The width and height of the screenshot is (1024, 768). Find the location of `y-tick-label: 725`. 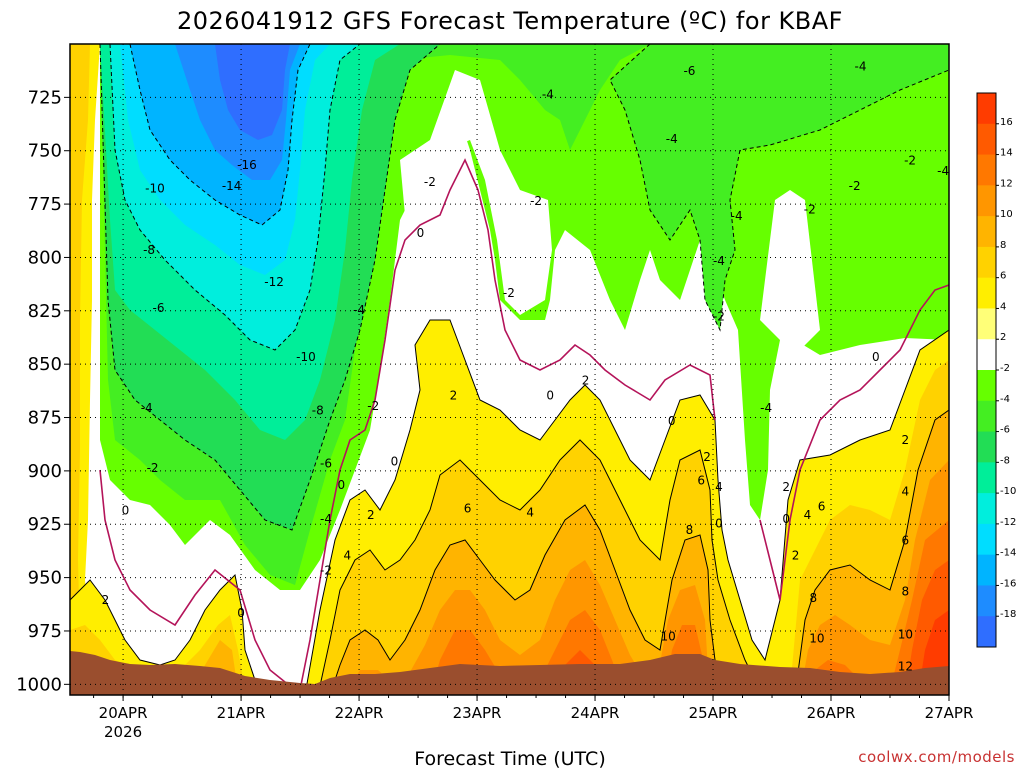

y-tick-label: 725 is located at coordinates (45, 97).